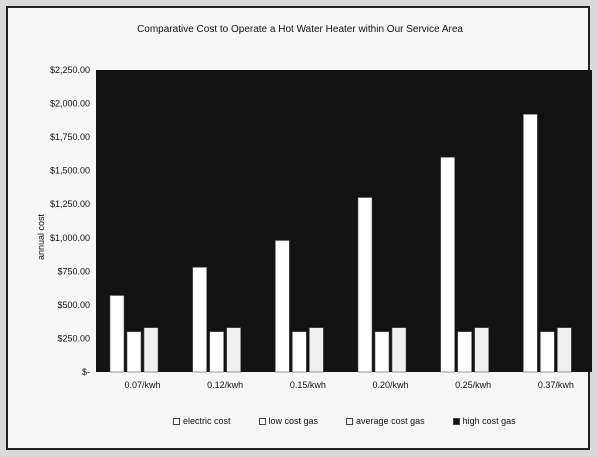 This screenshot has width=598, height=457. I want to click on y-tick-label: $500.00, so click(73, 305).